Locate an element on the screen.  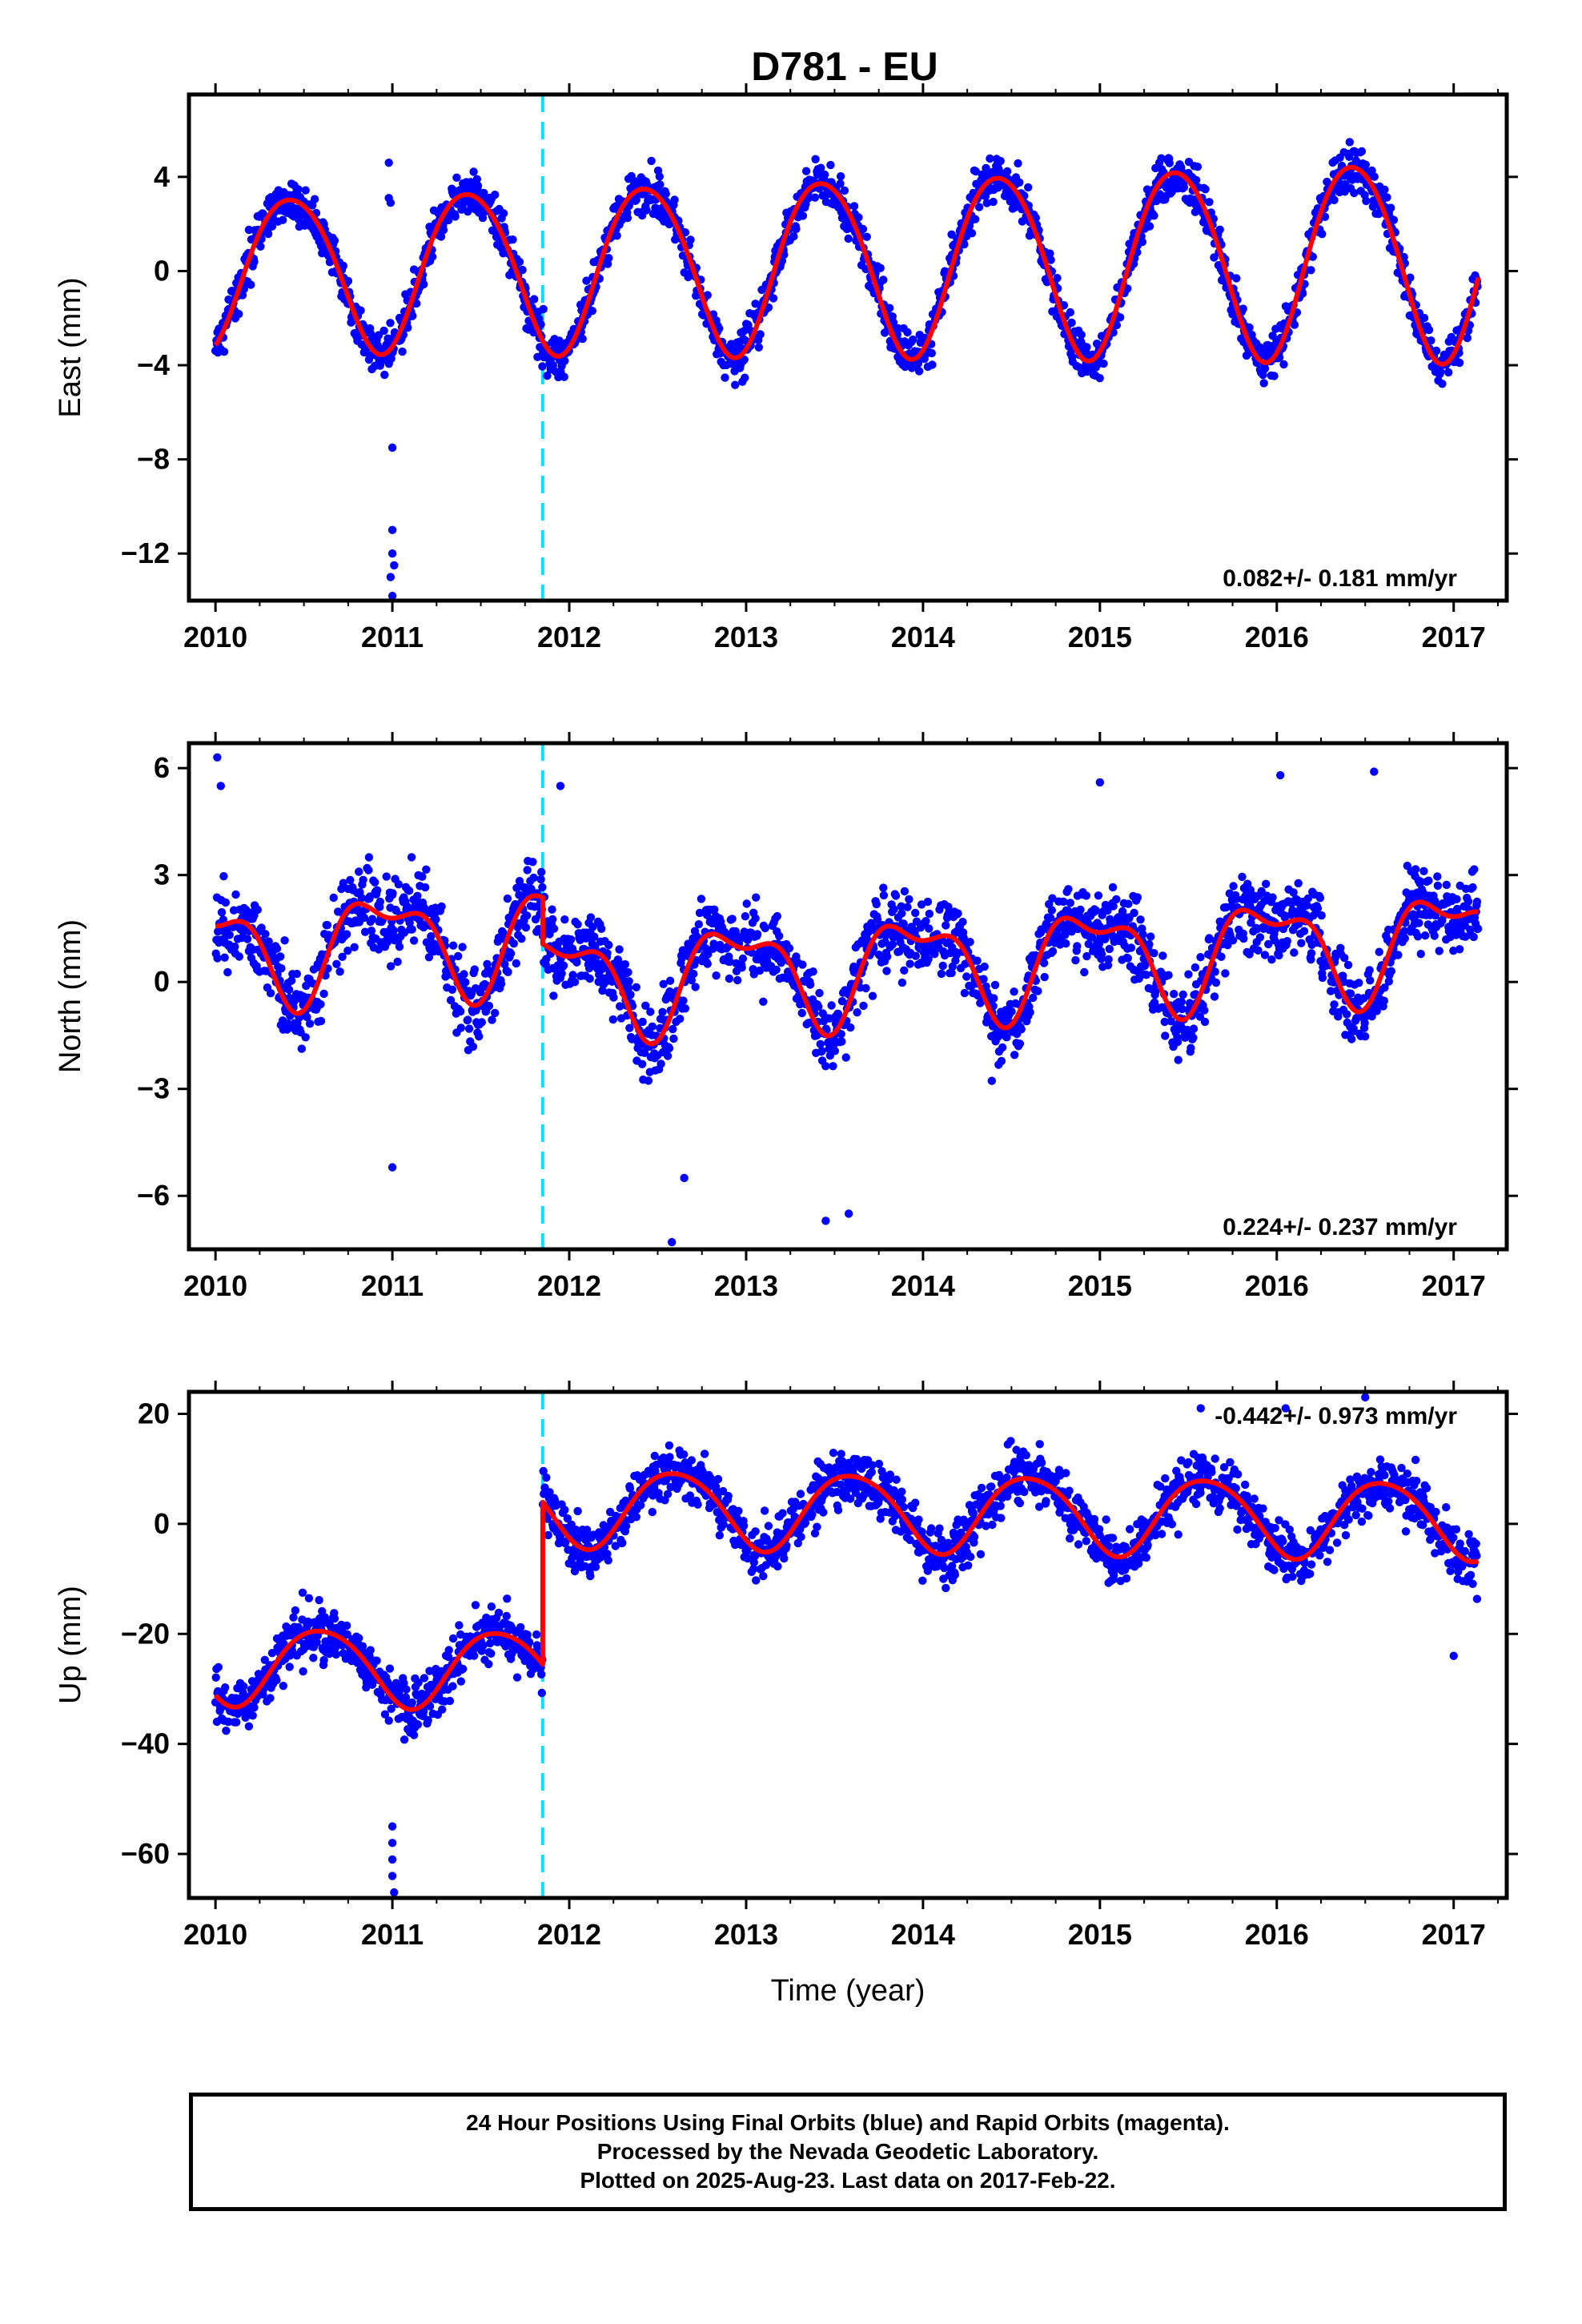
y-tick-label: 0 is located at coordinates (162, 981).